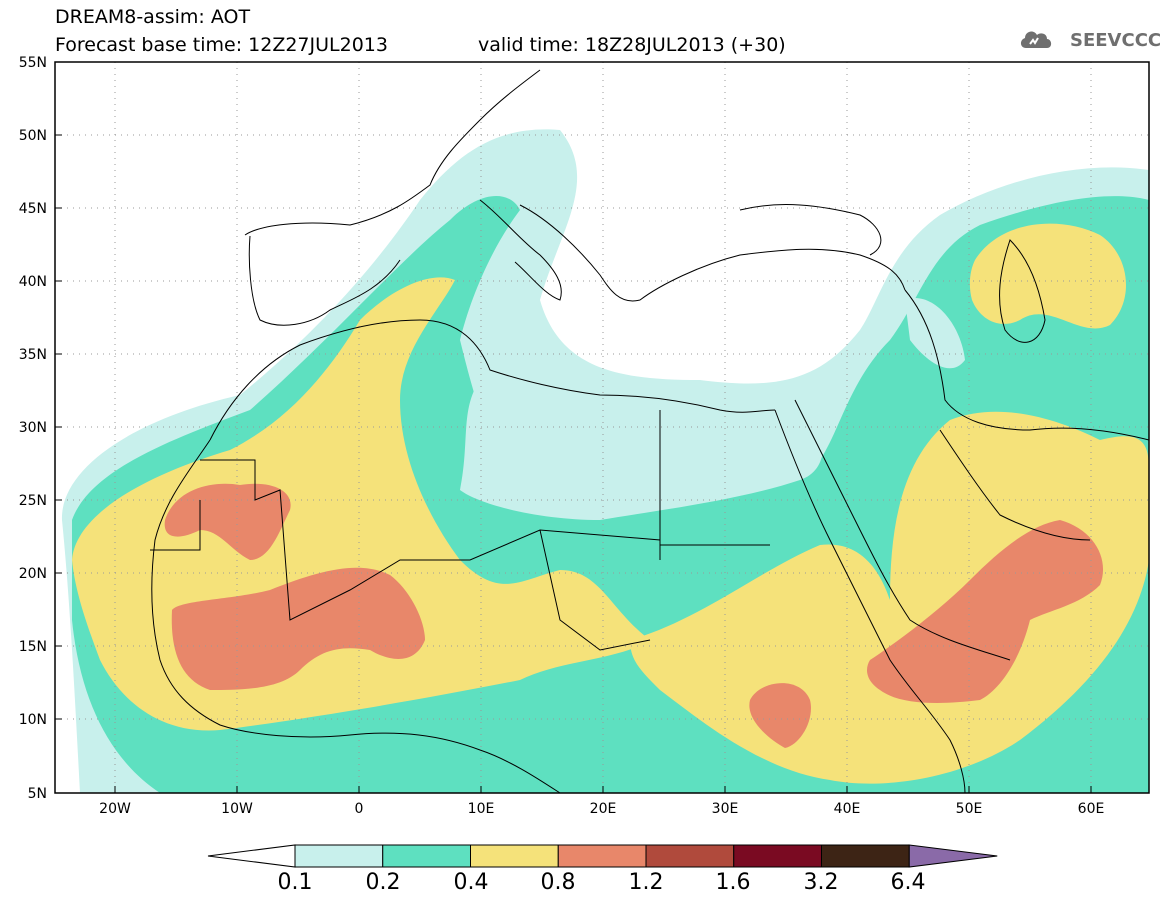 This screenshot has width=1165, height=905. What do you see at coordinates (603, 809) in the screenshot?
I see `x-tick-label: 20E` at bounding box center [603, 809].